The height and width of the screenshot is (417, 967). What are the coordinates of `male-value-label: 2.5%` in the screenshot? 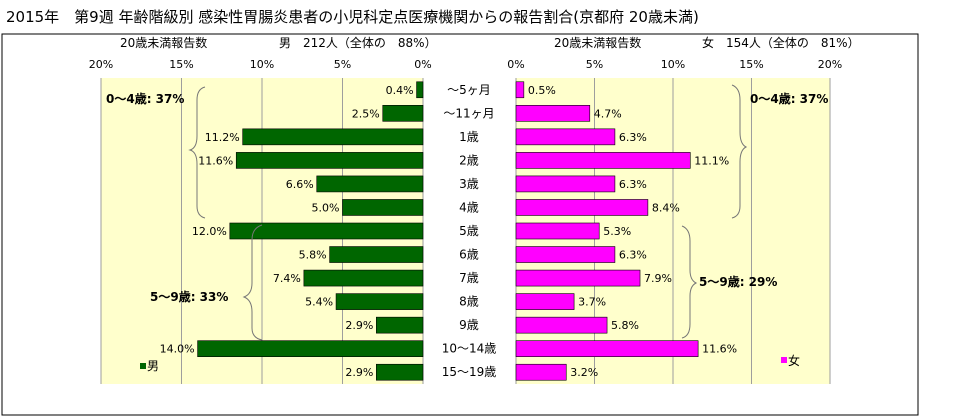 It's located at (366, 113).